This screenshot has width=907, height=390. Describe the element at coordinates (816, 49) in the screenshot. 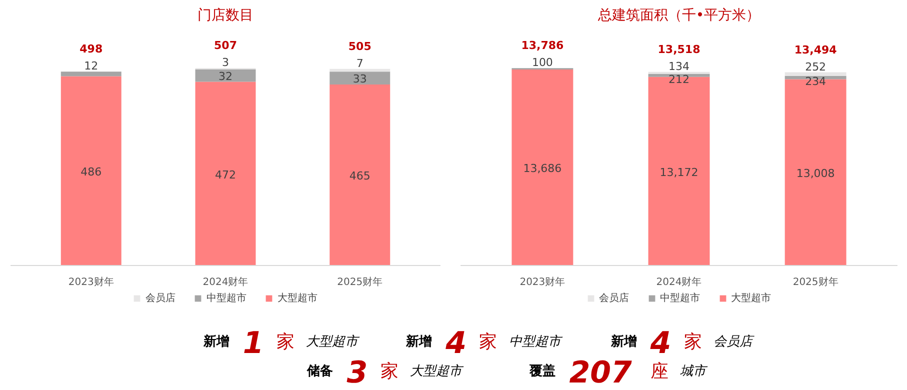

I see `total-label: 13,494` at that location.